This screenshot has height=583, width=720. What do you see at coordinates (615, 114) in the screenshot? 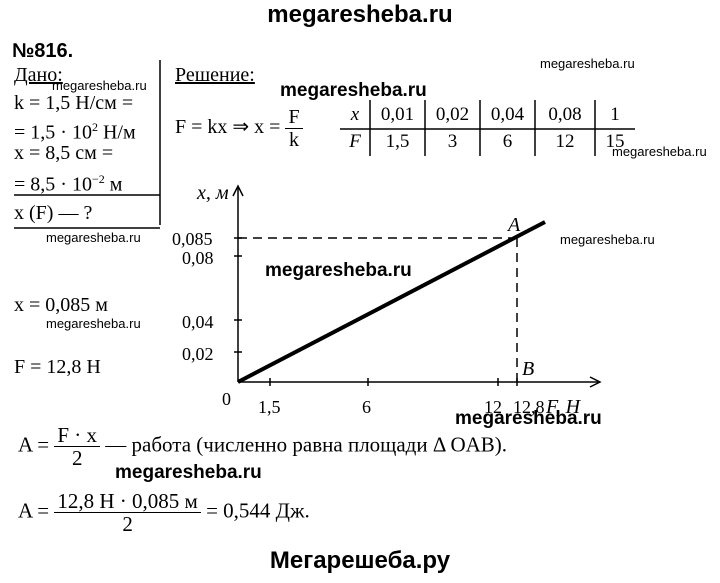
I see `table-cell: 1` at bounding box center [615, 114].